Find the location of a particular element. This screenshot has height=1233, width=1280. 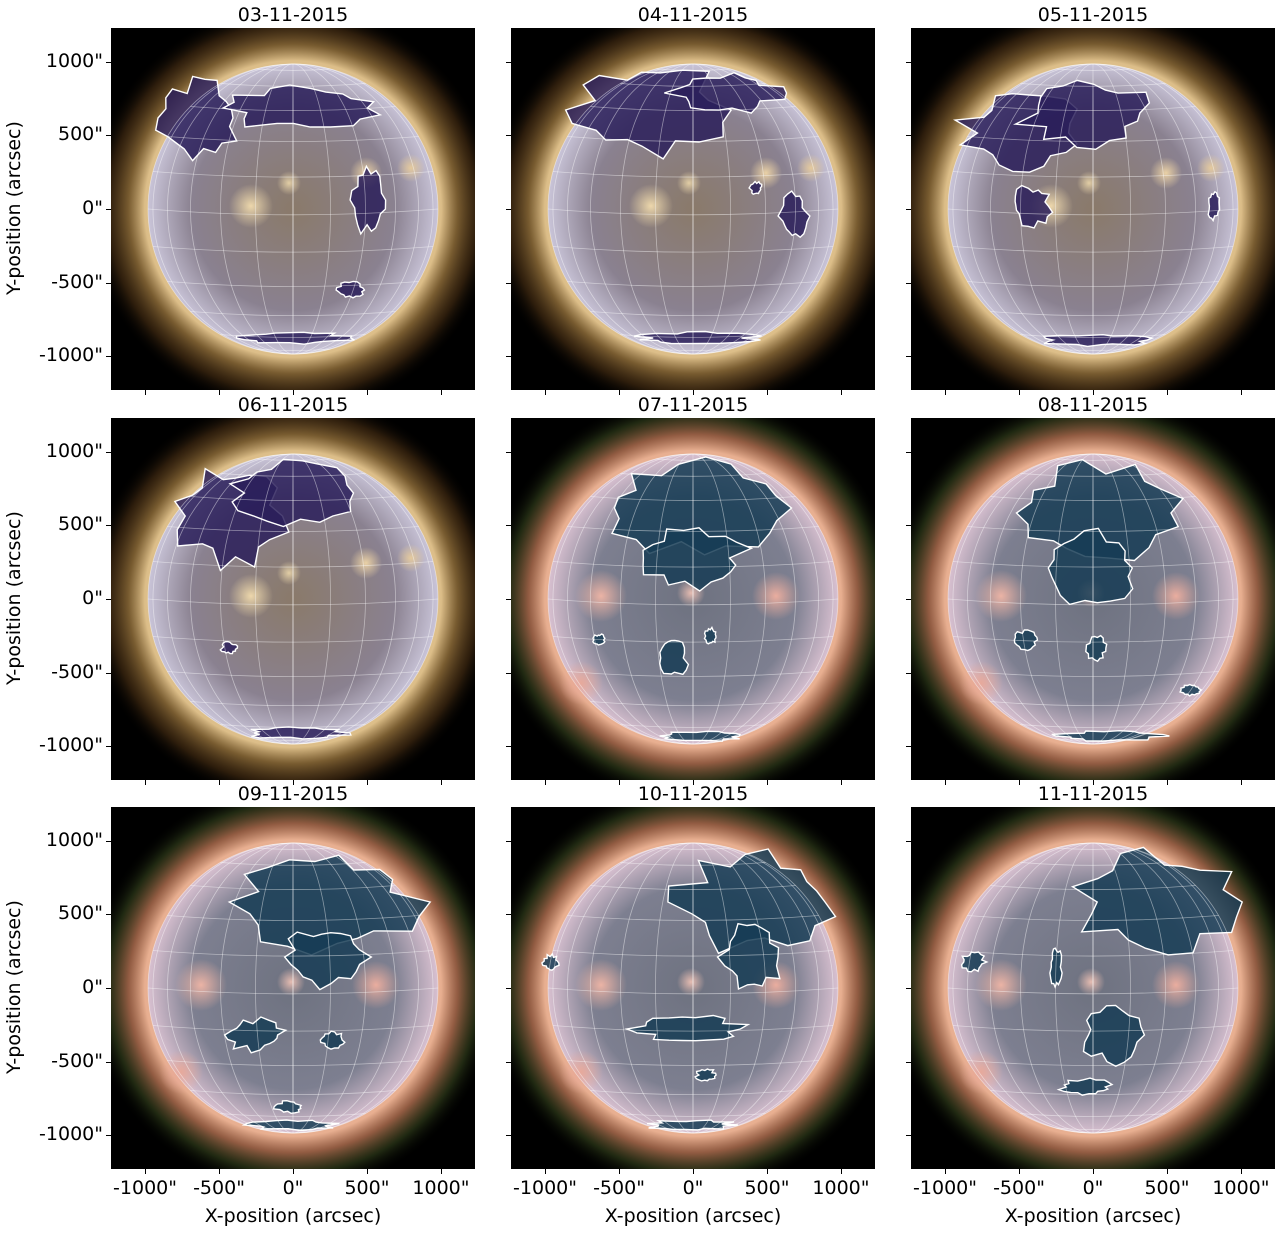

x-tick-label: -1000" is located at coordinates (545, 1188).